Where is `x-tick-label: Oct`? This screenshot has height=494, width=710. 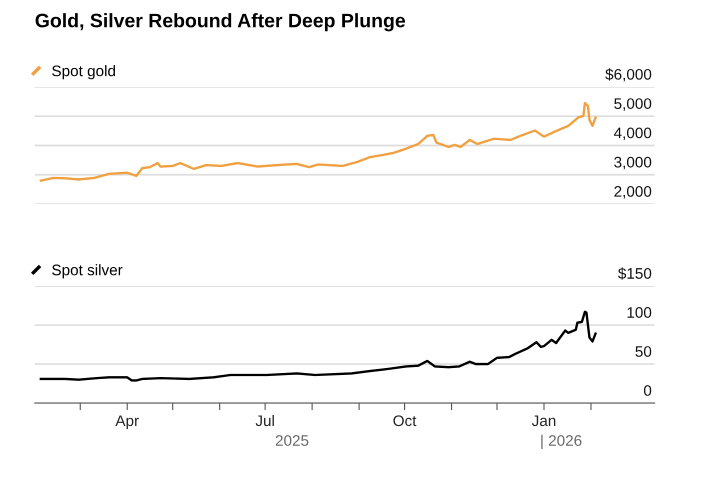 x-tick-label: Oct is located at coordinates (404, 420).